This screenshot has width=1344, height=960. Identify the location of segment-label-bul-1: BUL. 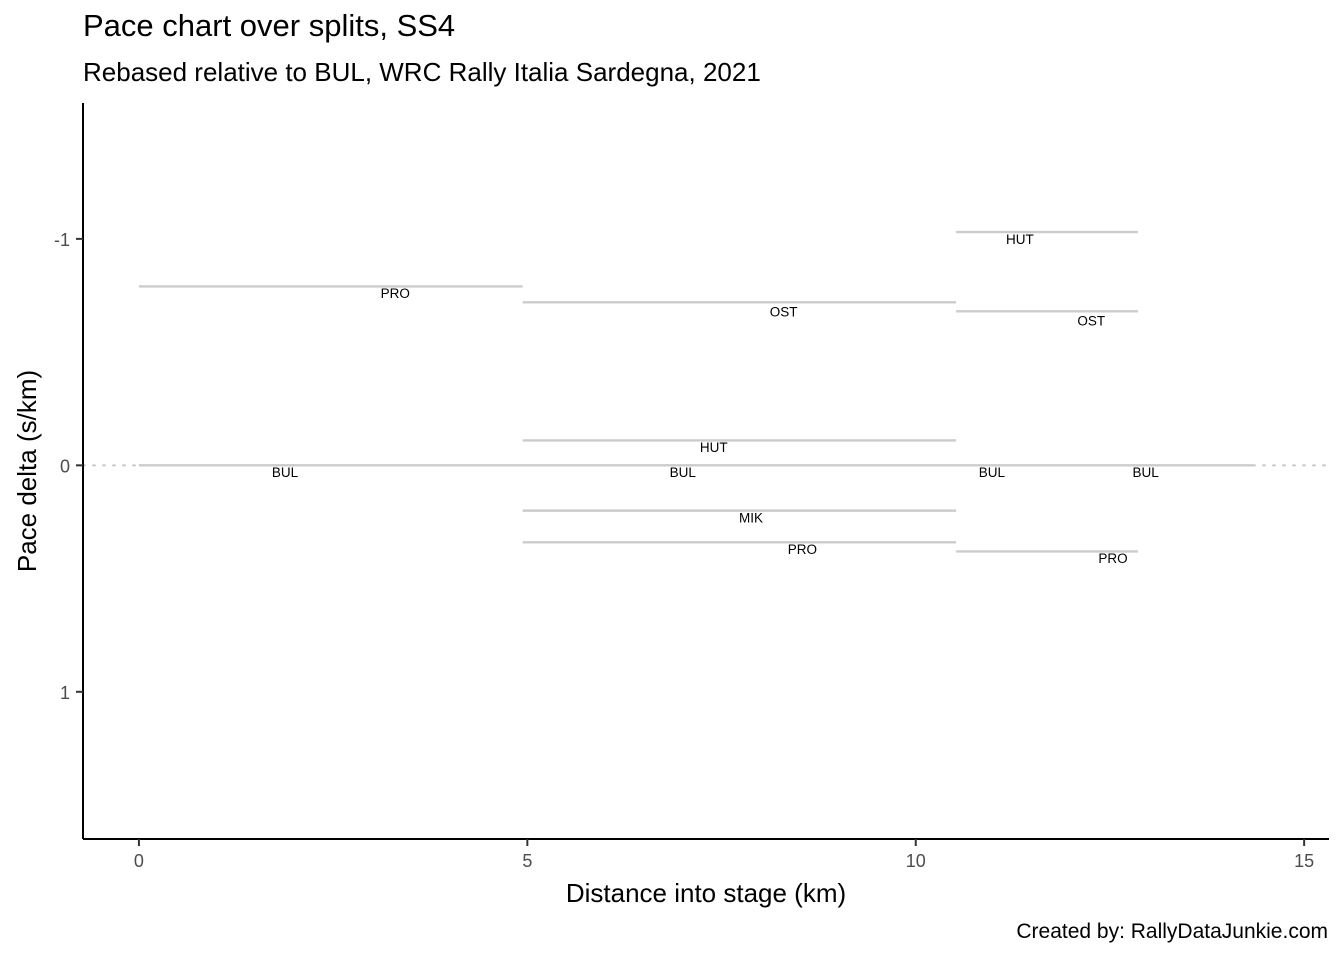
(285, 472).